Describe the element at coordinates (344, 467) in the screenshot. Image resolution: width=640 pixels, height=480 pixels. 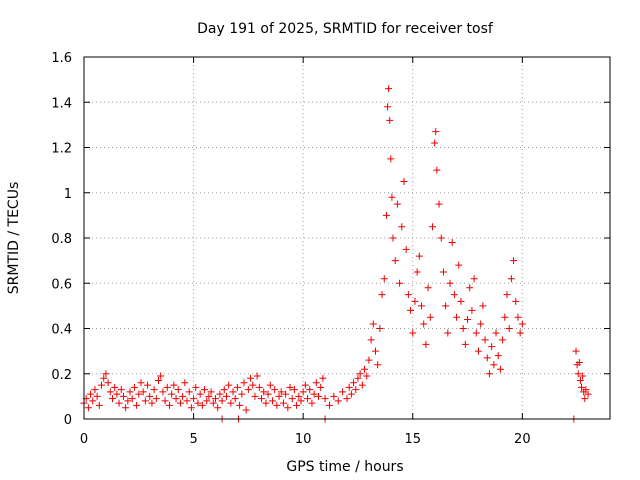
I see `x-axis-label: GPS time / hours` at that location.